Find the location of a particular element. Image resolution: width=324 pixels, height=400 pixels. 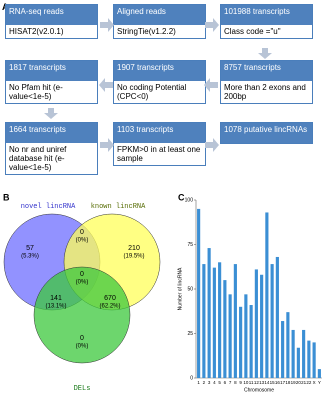

region-percent: (13.1%) is located at coordinates (55, 307).